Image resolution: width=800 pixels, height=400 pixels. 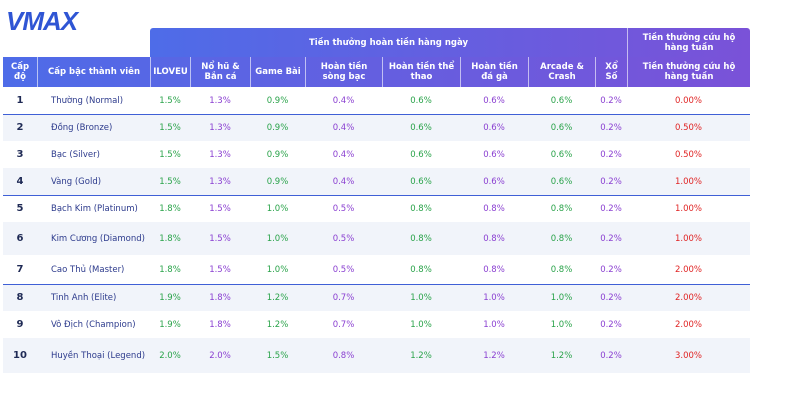 What do you see at coordinates (20, 127) in the screenshot?
I see `level: 2` at bounding box center [20, 127].